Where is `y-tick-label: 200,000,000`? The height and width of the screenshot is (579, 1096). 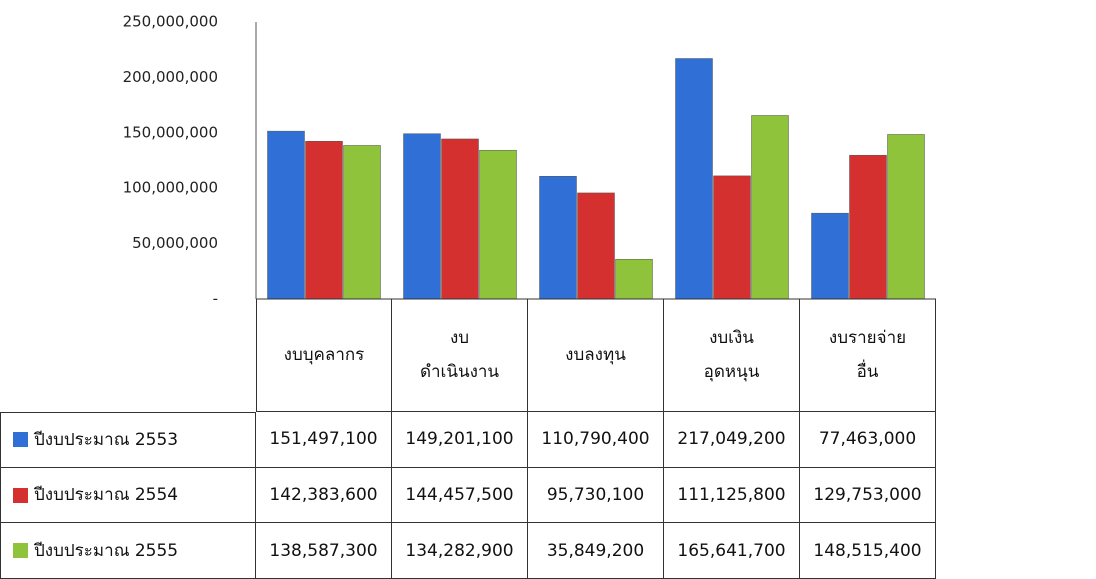
y-tick-label: 200,000,000 is located at coordinates (170, 77).